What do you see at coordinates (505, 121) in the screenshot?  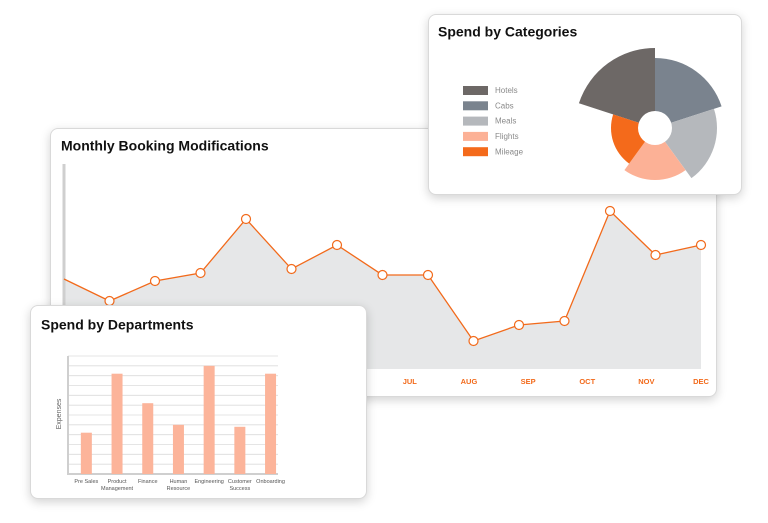 I see `legend-label: Meals` at bounding box center [505, 121].